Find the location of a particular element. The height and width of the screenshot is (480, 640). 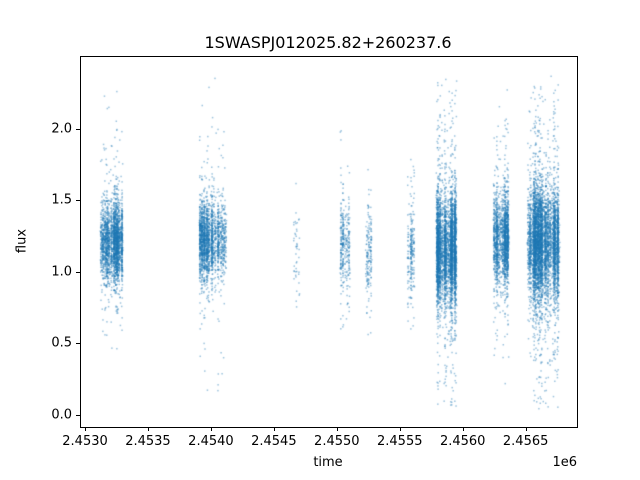

x-axis-offset-label: 1e6 is located at coordinates (564, 462).